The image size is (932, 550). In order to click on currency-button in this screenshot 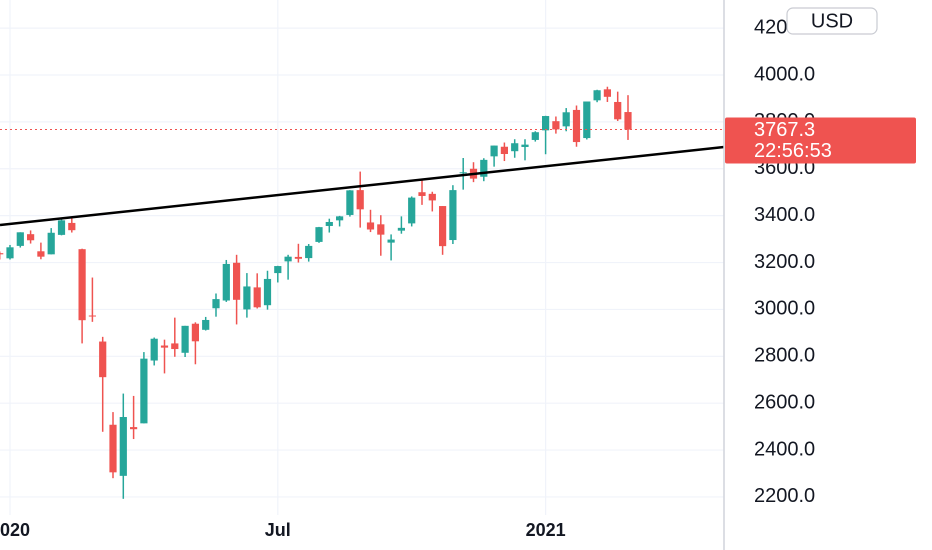, I will do `click(832, 21)`.